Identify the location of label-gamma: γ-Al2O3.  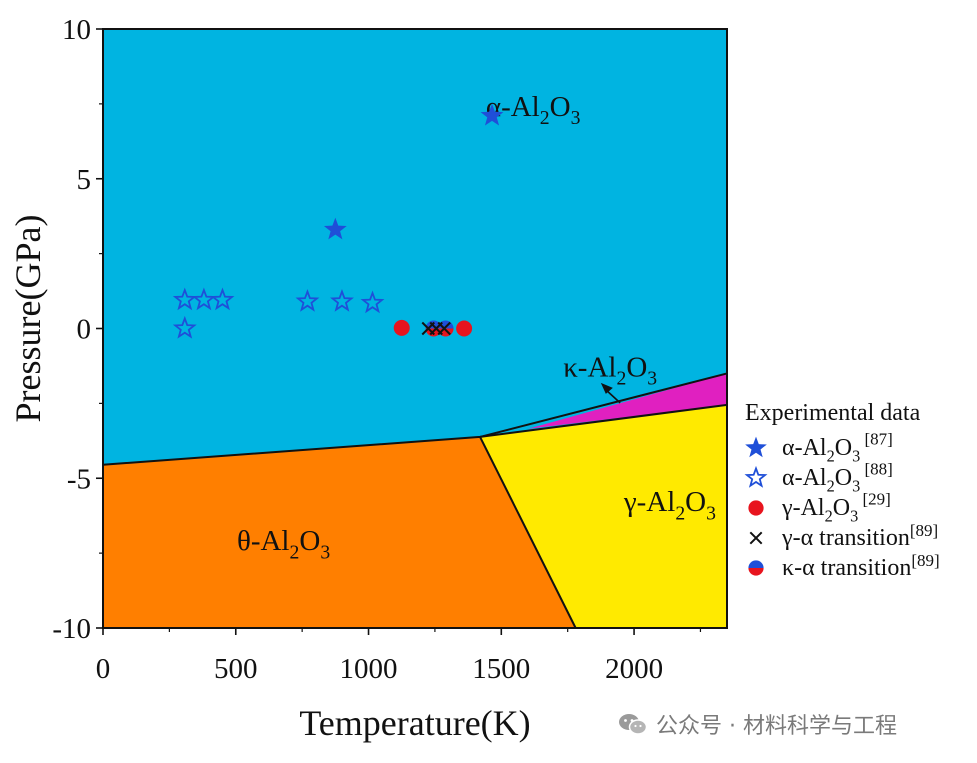
(669, 505).